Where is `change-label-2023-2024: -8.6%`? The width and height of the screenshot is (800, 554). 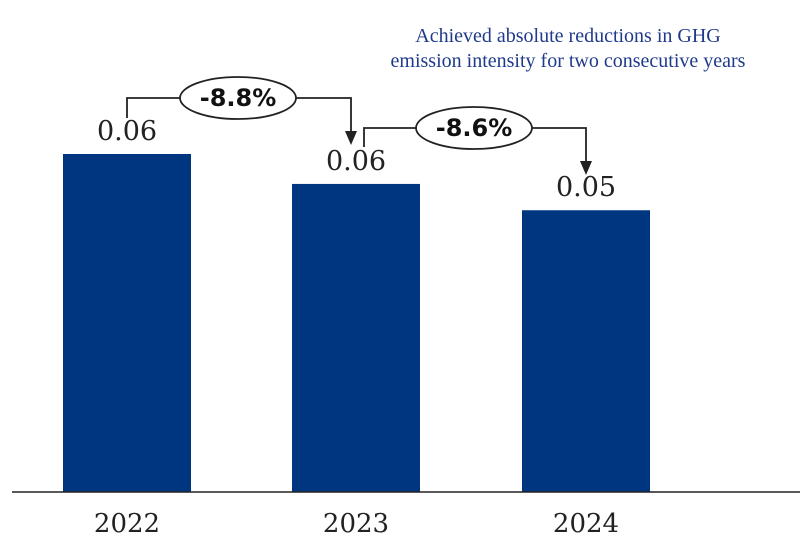 change-label-2023-2024: -8.6% is located at coordinates (474, 128).